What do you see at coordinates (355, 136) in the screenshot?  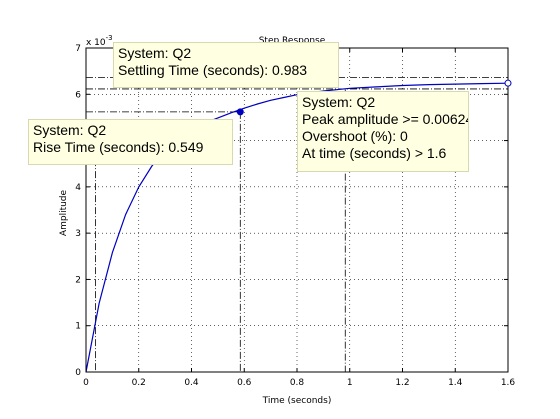 I see `peak-tooltip-line-3: Overshoot (%): 0` at bounding box center [355, 136].